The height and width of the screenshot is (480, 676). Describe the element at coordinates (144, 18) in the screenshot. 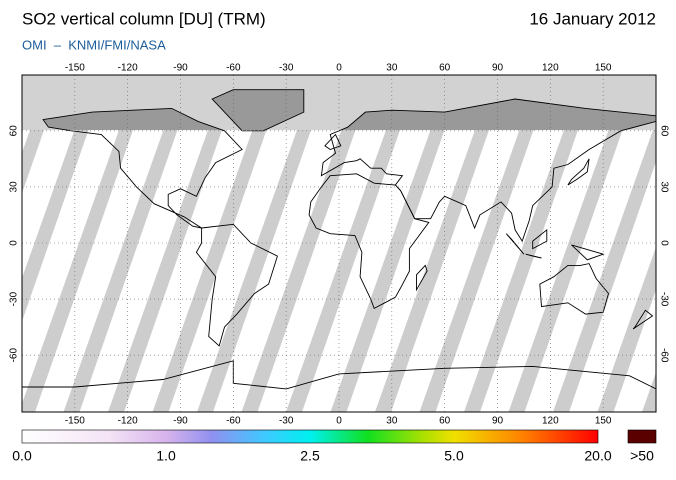

I see `title: SO2 vertical column [DU] (TRM)` at that location.